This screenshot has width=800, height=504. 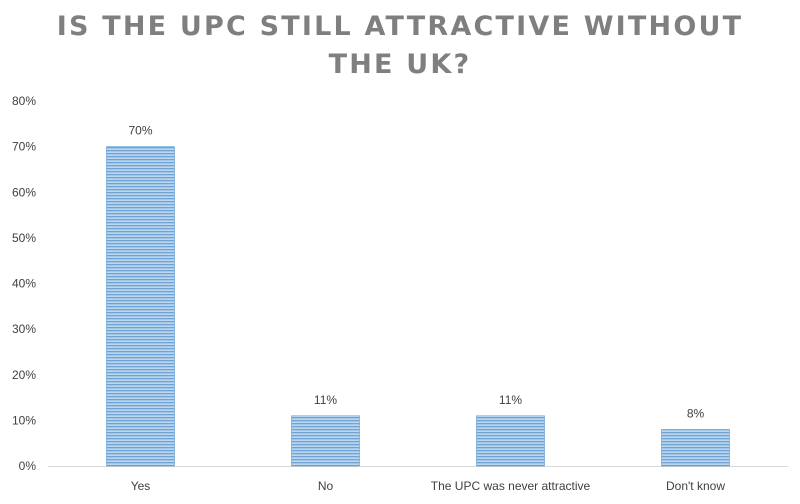 What do you see at coordinates (24, 147) in the screenshot?
I see `y-tick-label: 70%` at bounding box center [24, 147].